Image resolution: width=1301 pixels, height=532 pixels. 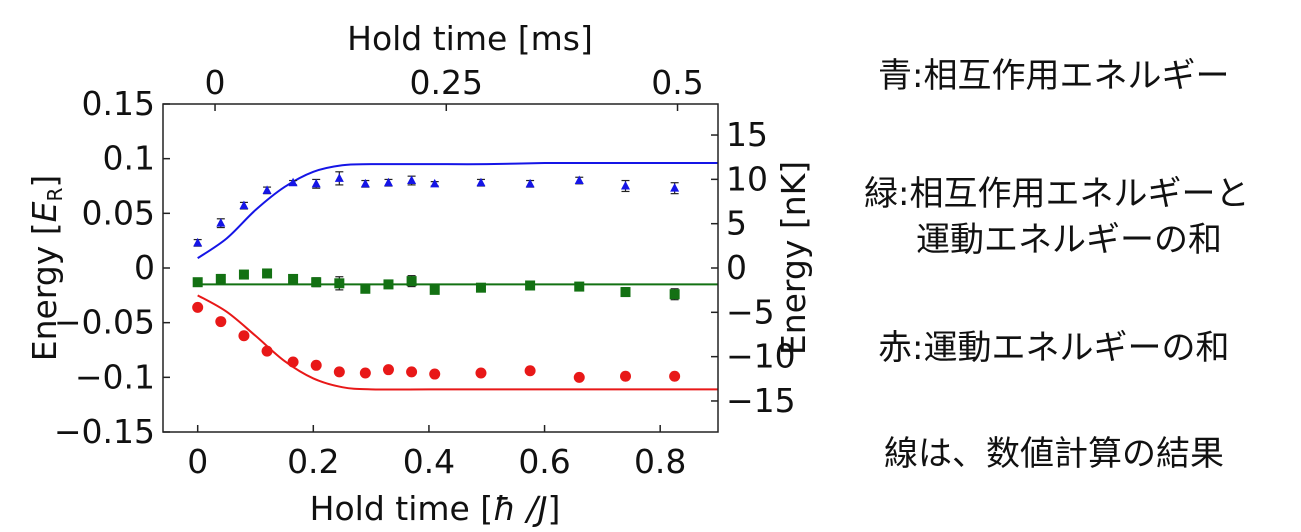 I want to click on x-tick-label: 0.2, so click(x=313, y=461).